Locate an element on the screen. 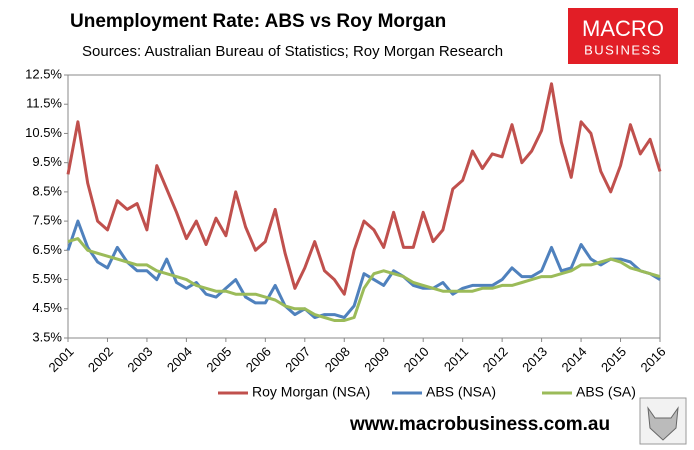 The width and height of the screenshot is (694, 450). logo: MACRO BUSINESS is located at coordinates (623, 36).